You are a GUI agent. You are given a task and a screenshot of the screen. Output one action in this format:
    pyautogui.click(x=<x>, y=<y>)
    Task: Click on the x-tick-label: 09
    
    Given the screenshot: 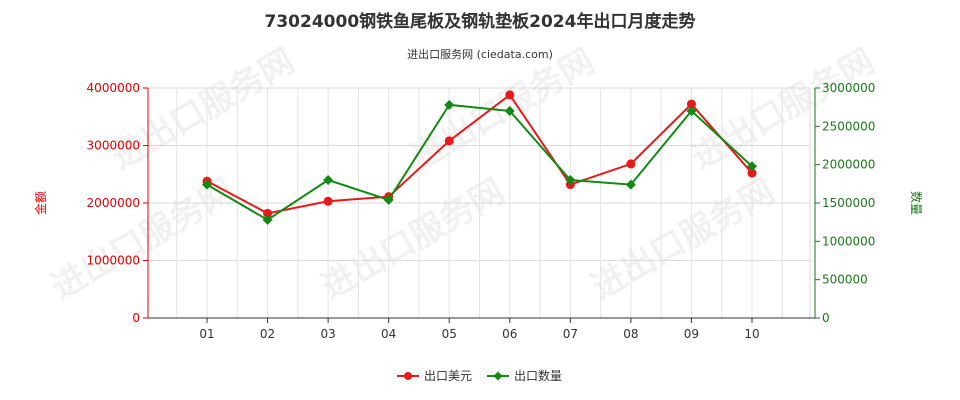 What is the action you would take?
    pyautogui.click(x=691, y=334)
    